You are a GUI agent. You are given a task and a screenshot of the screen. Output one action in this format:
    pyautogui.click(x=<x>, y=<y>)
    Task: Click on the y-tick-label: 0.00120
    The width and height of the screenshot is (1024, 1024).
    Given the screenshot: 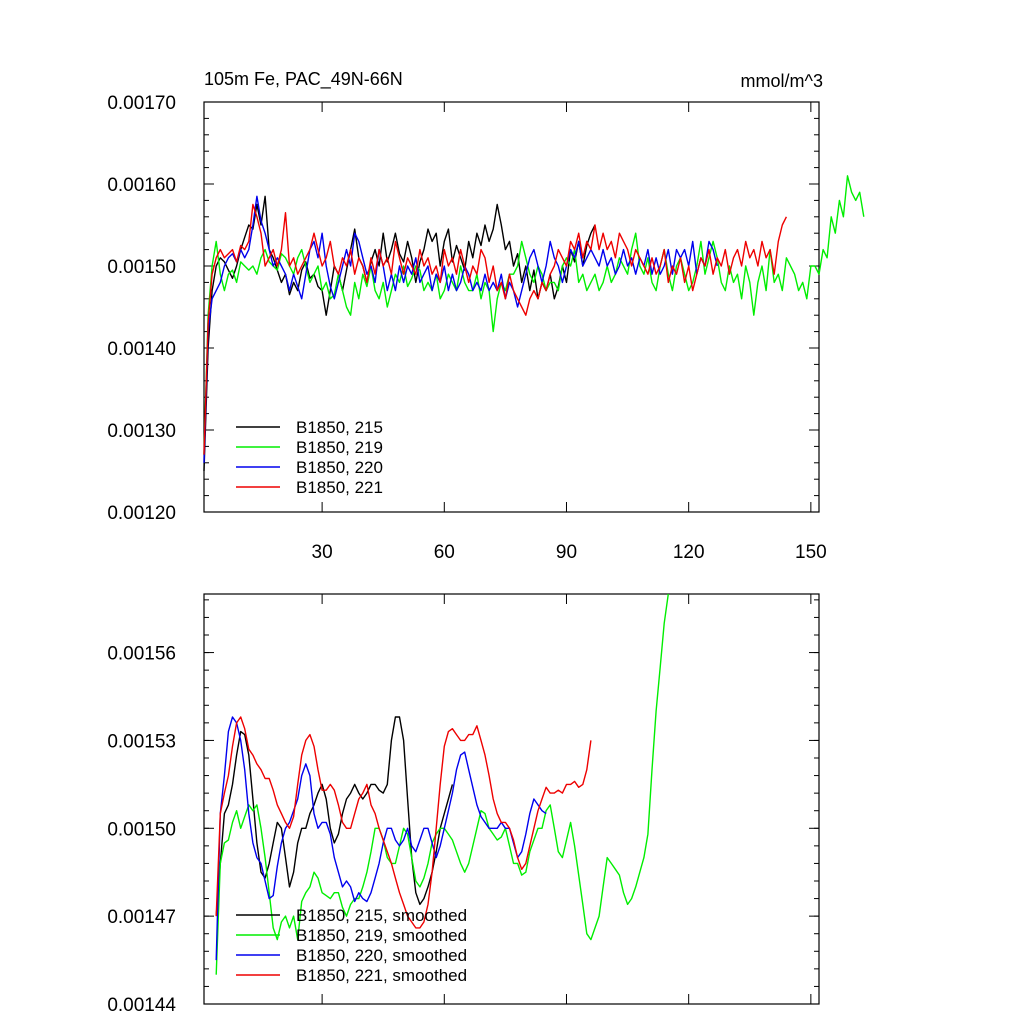 What is the action you would take?
    pyautogui.click(x=141, y=513)
    